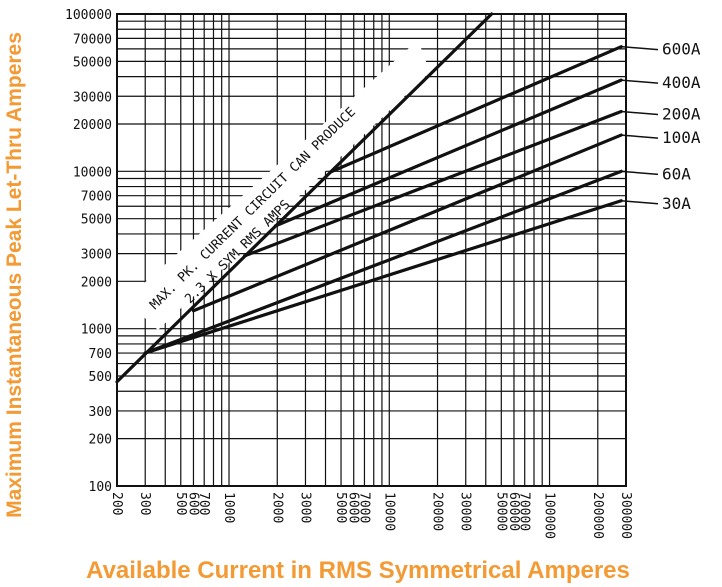 The width and height of the screenshot is (722, 587). Describe the element at coordinates (465, 511) in the screenshot. I see `x-tick-label-13: 30000` at that location.